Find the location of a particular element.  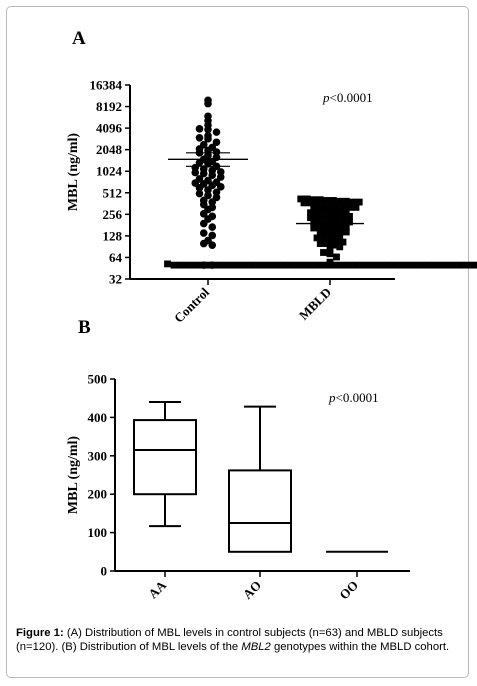

panel-b-y-tick-label: 400 is located at coordinates (98, 417).